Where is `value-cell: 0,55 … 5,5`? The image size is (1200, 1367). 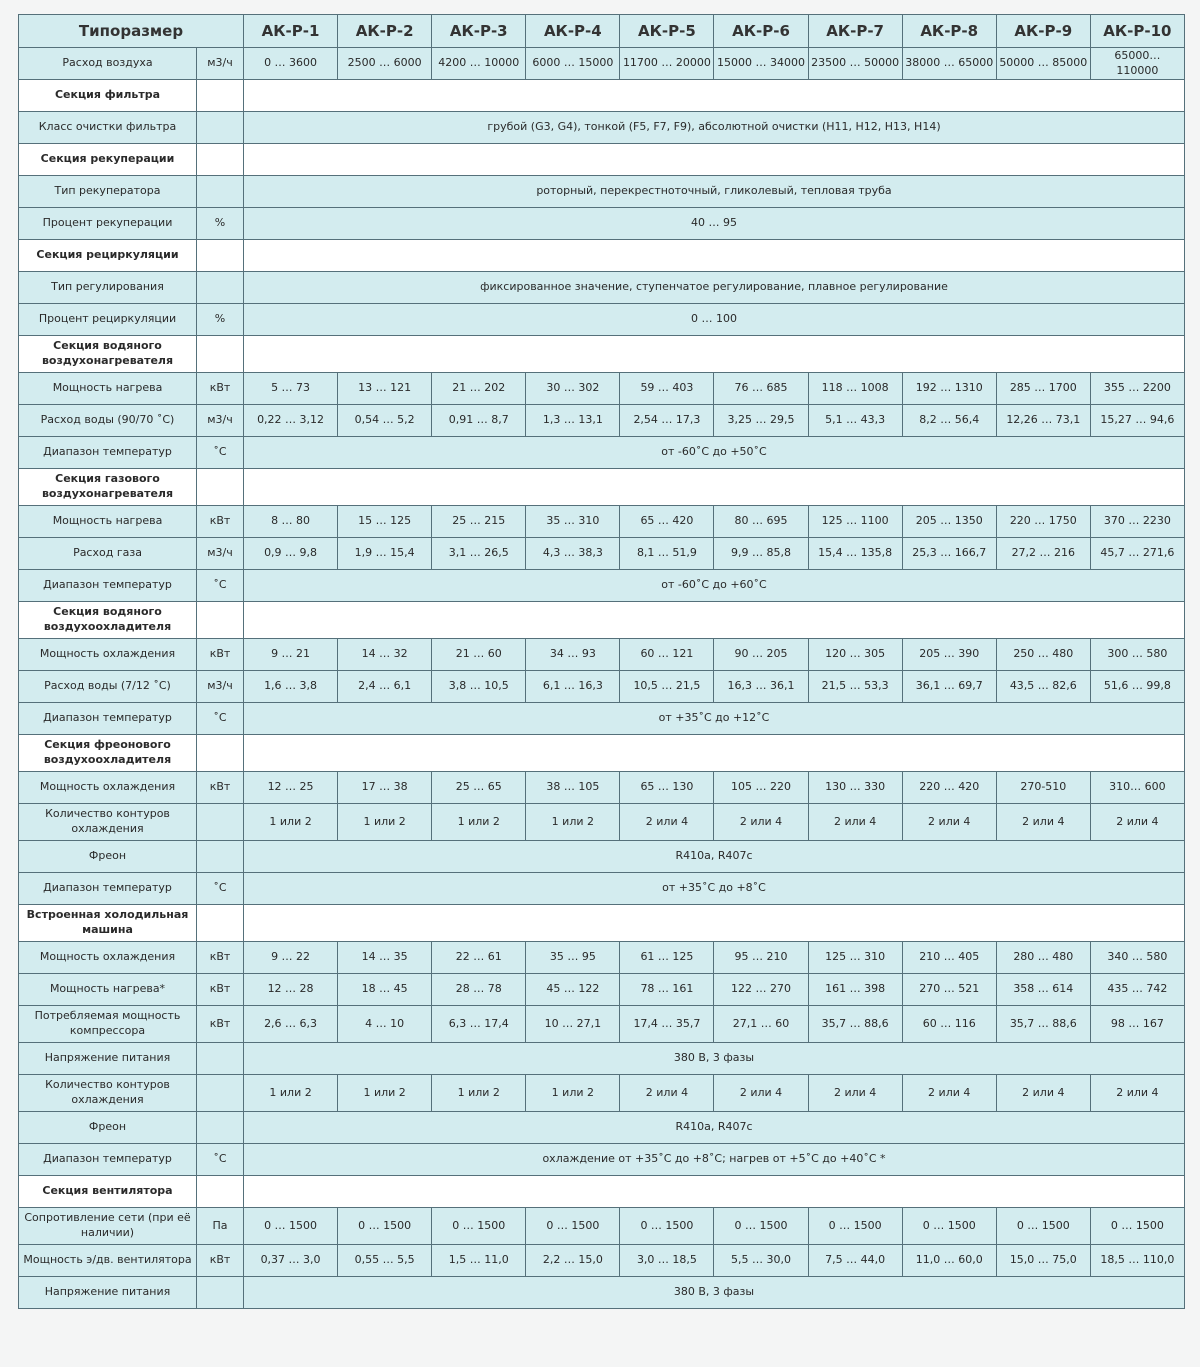
value-cell: 0,55 … 5,5 is located at coordinates (385, 1260).